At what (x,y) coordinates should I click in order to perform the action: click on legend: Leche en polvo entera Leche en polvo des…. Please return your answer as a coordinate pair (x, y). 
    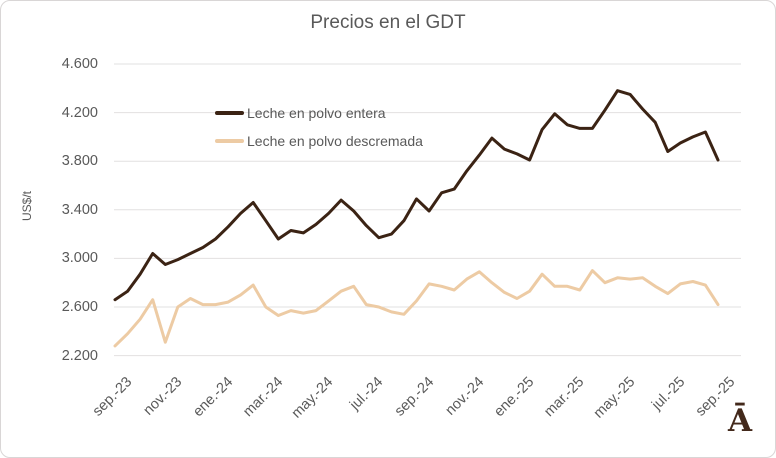
    Looking at the image, I should click on (319, 127).